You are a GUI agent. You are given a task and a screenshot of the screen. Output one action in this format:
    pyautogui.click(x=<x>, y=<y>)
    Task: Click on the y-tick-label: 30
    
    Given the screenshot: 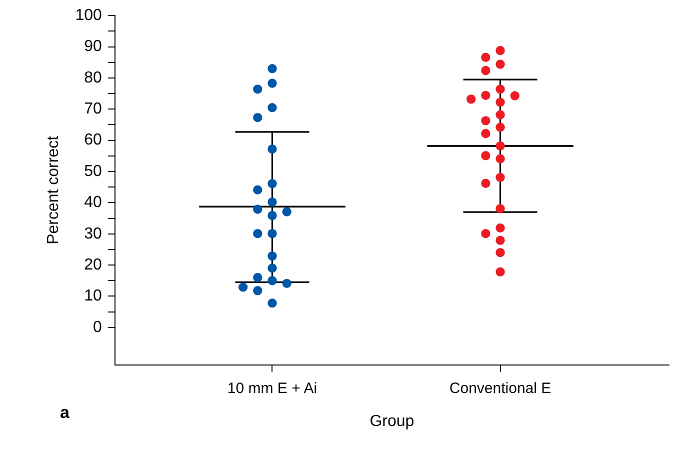 What is the action you would take?
    pyautogui.click(x=93, y=233)
    